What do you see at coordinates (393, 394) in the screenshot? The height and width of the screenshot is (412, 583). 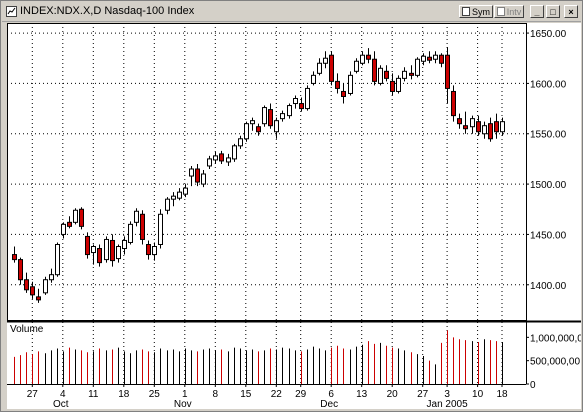 I see `x-tick-label: 20` at bounding box center [393, 394].